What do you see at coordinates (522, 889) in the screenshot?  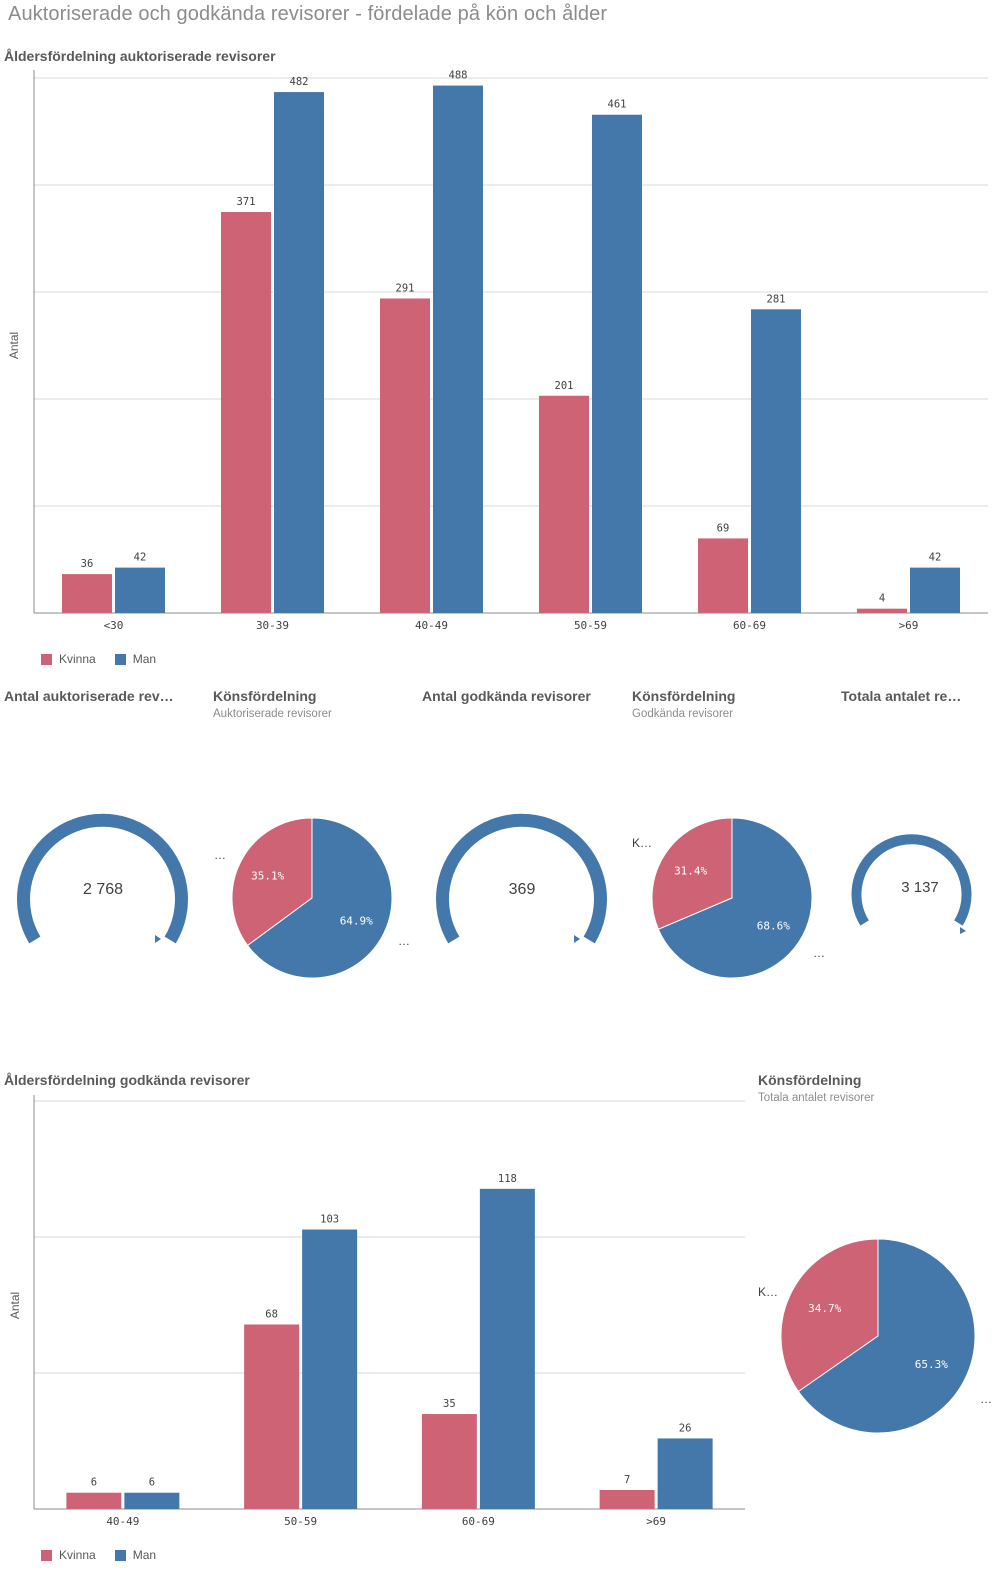 I see `kpi2-value: 369` at bounding box center [522, 889].